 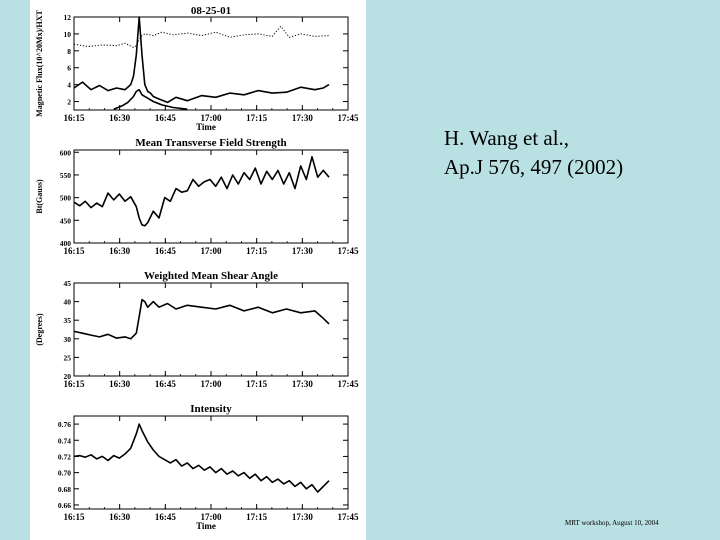 What do you see at coordinates (507, 138) in the screenshot?
I see `citation-line-1: H. Wang et al.,` at bounding box center [507, 138].